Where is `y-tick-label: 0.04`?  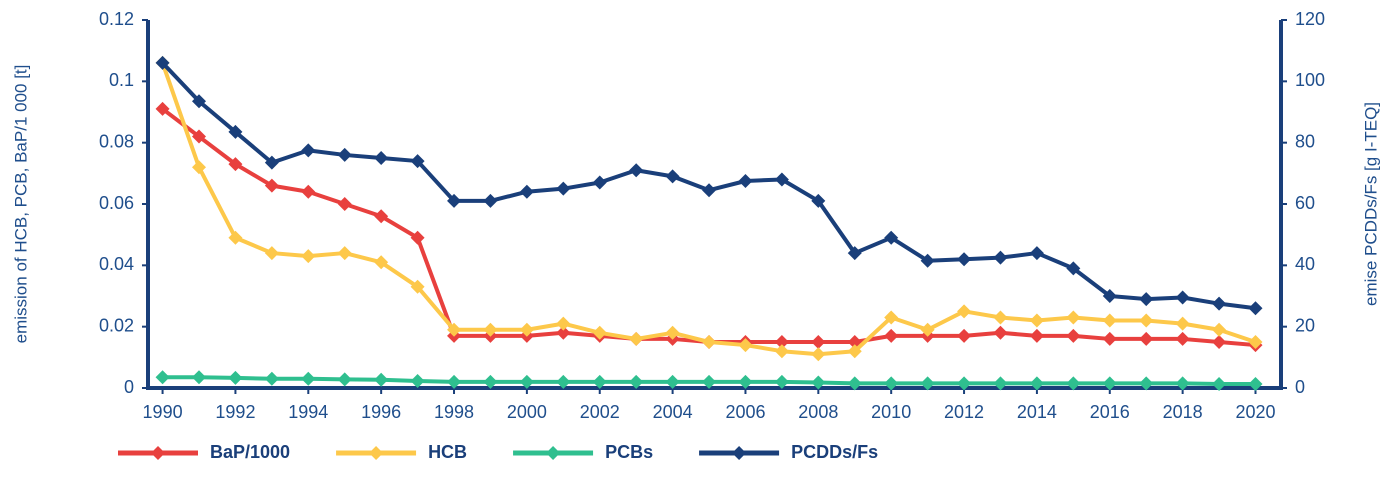 y-tick-label: 0.04 is located at coordinates (116, 264).